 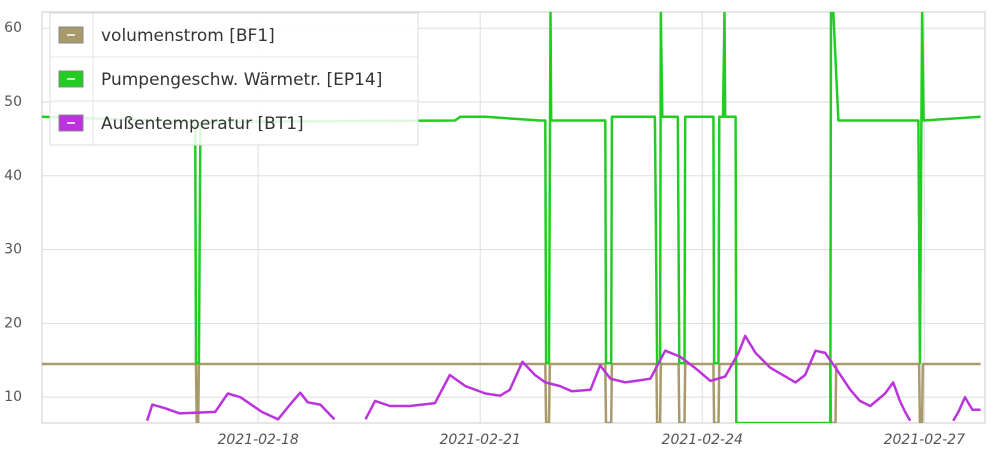 What do you see at coordinates (13, 397) in the screenshot?
I see `y-tick-label: 10` at bounding box center [13, 397].